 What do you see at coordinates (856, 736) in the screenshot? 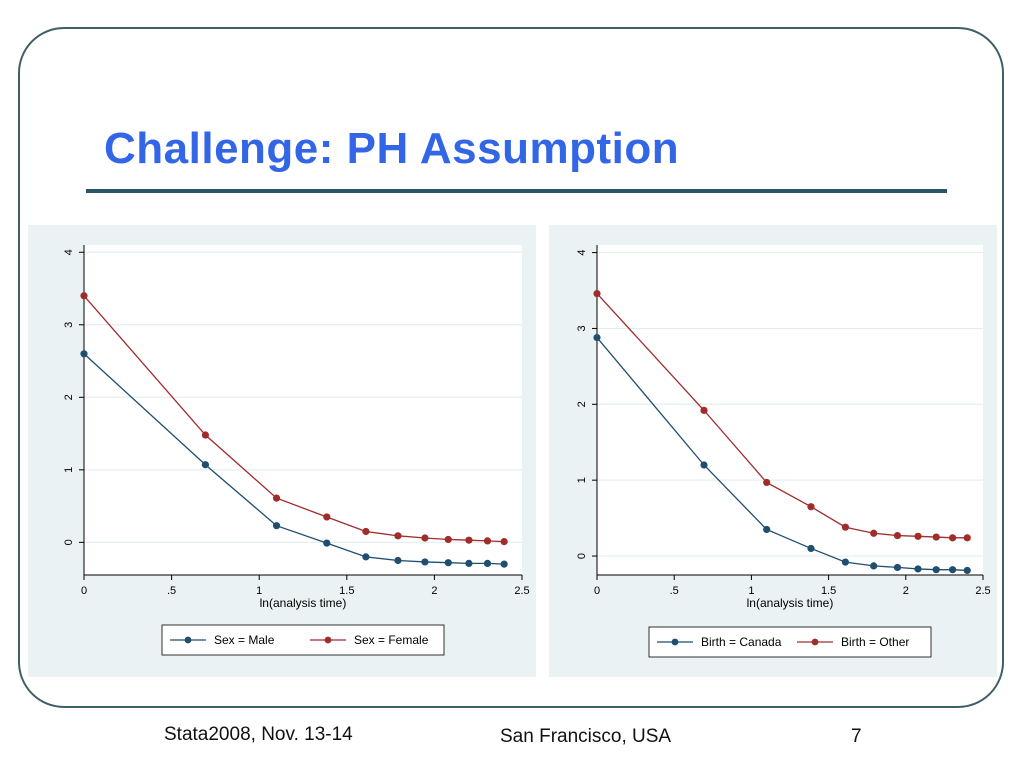
I see `slide-number: 7` at bounding box center [856, 736].